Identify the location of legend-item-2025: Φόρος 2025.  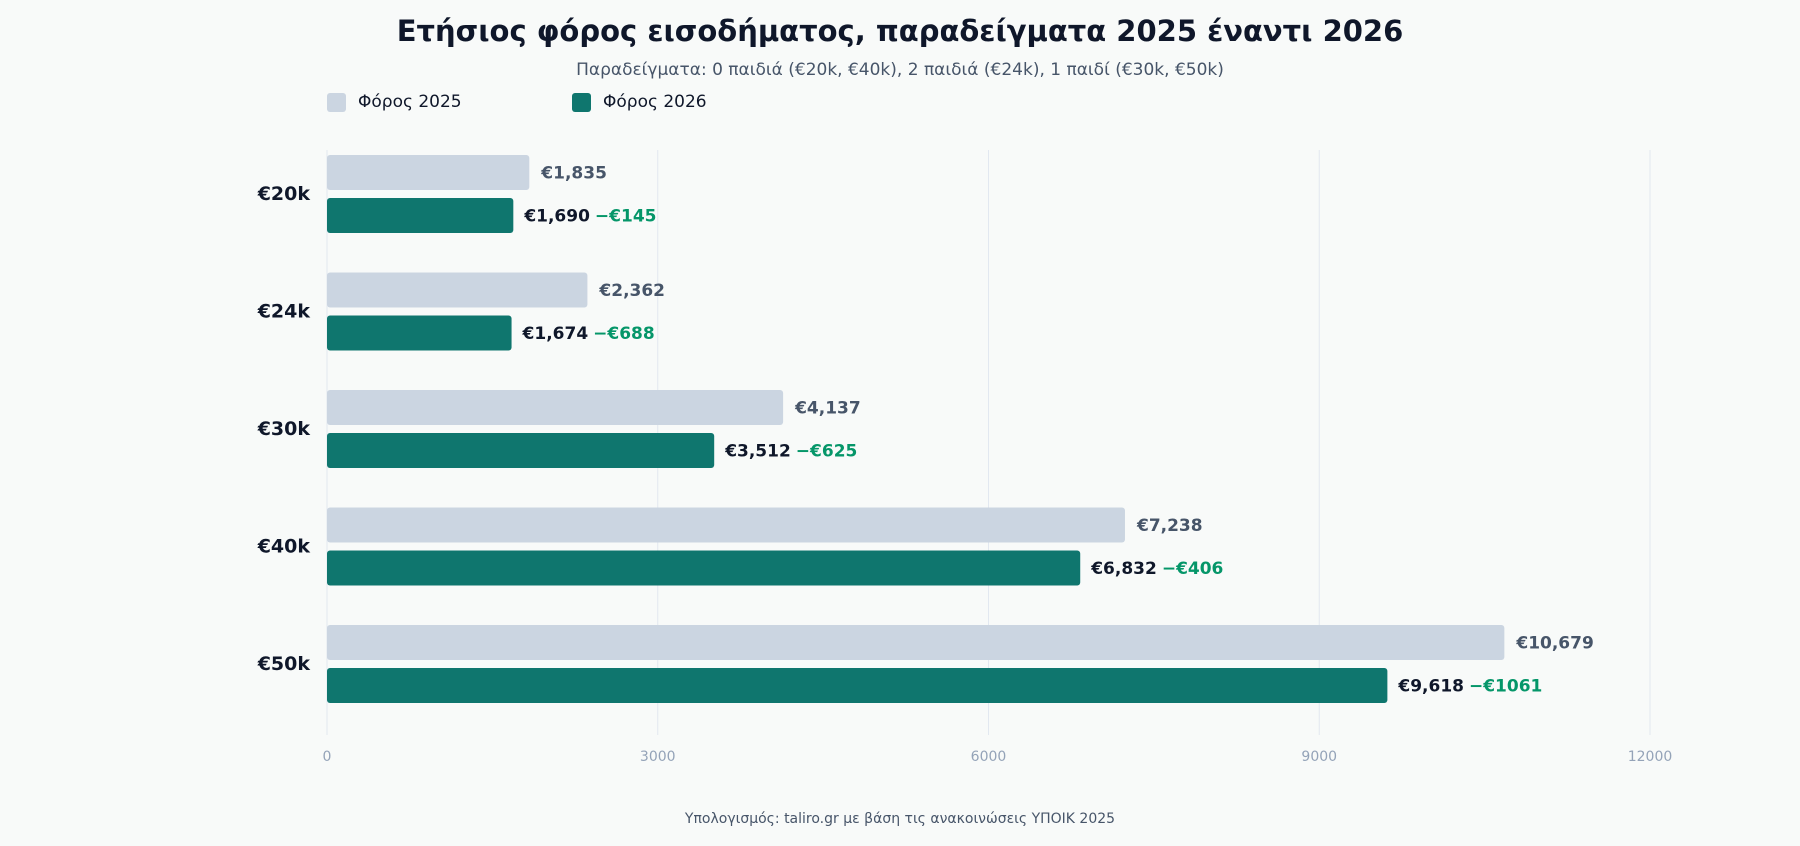
(394, 102).